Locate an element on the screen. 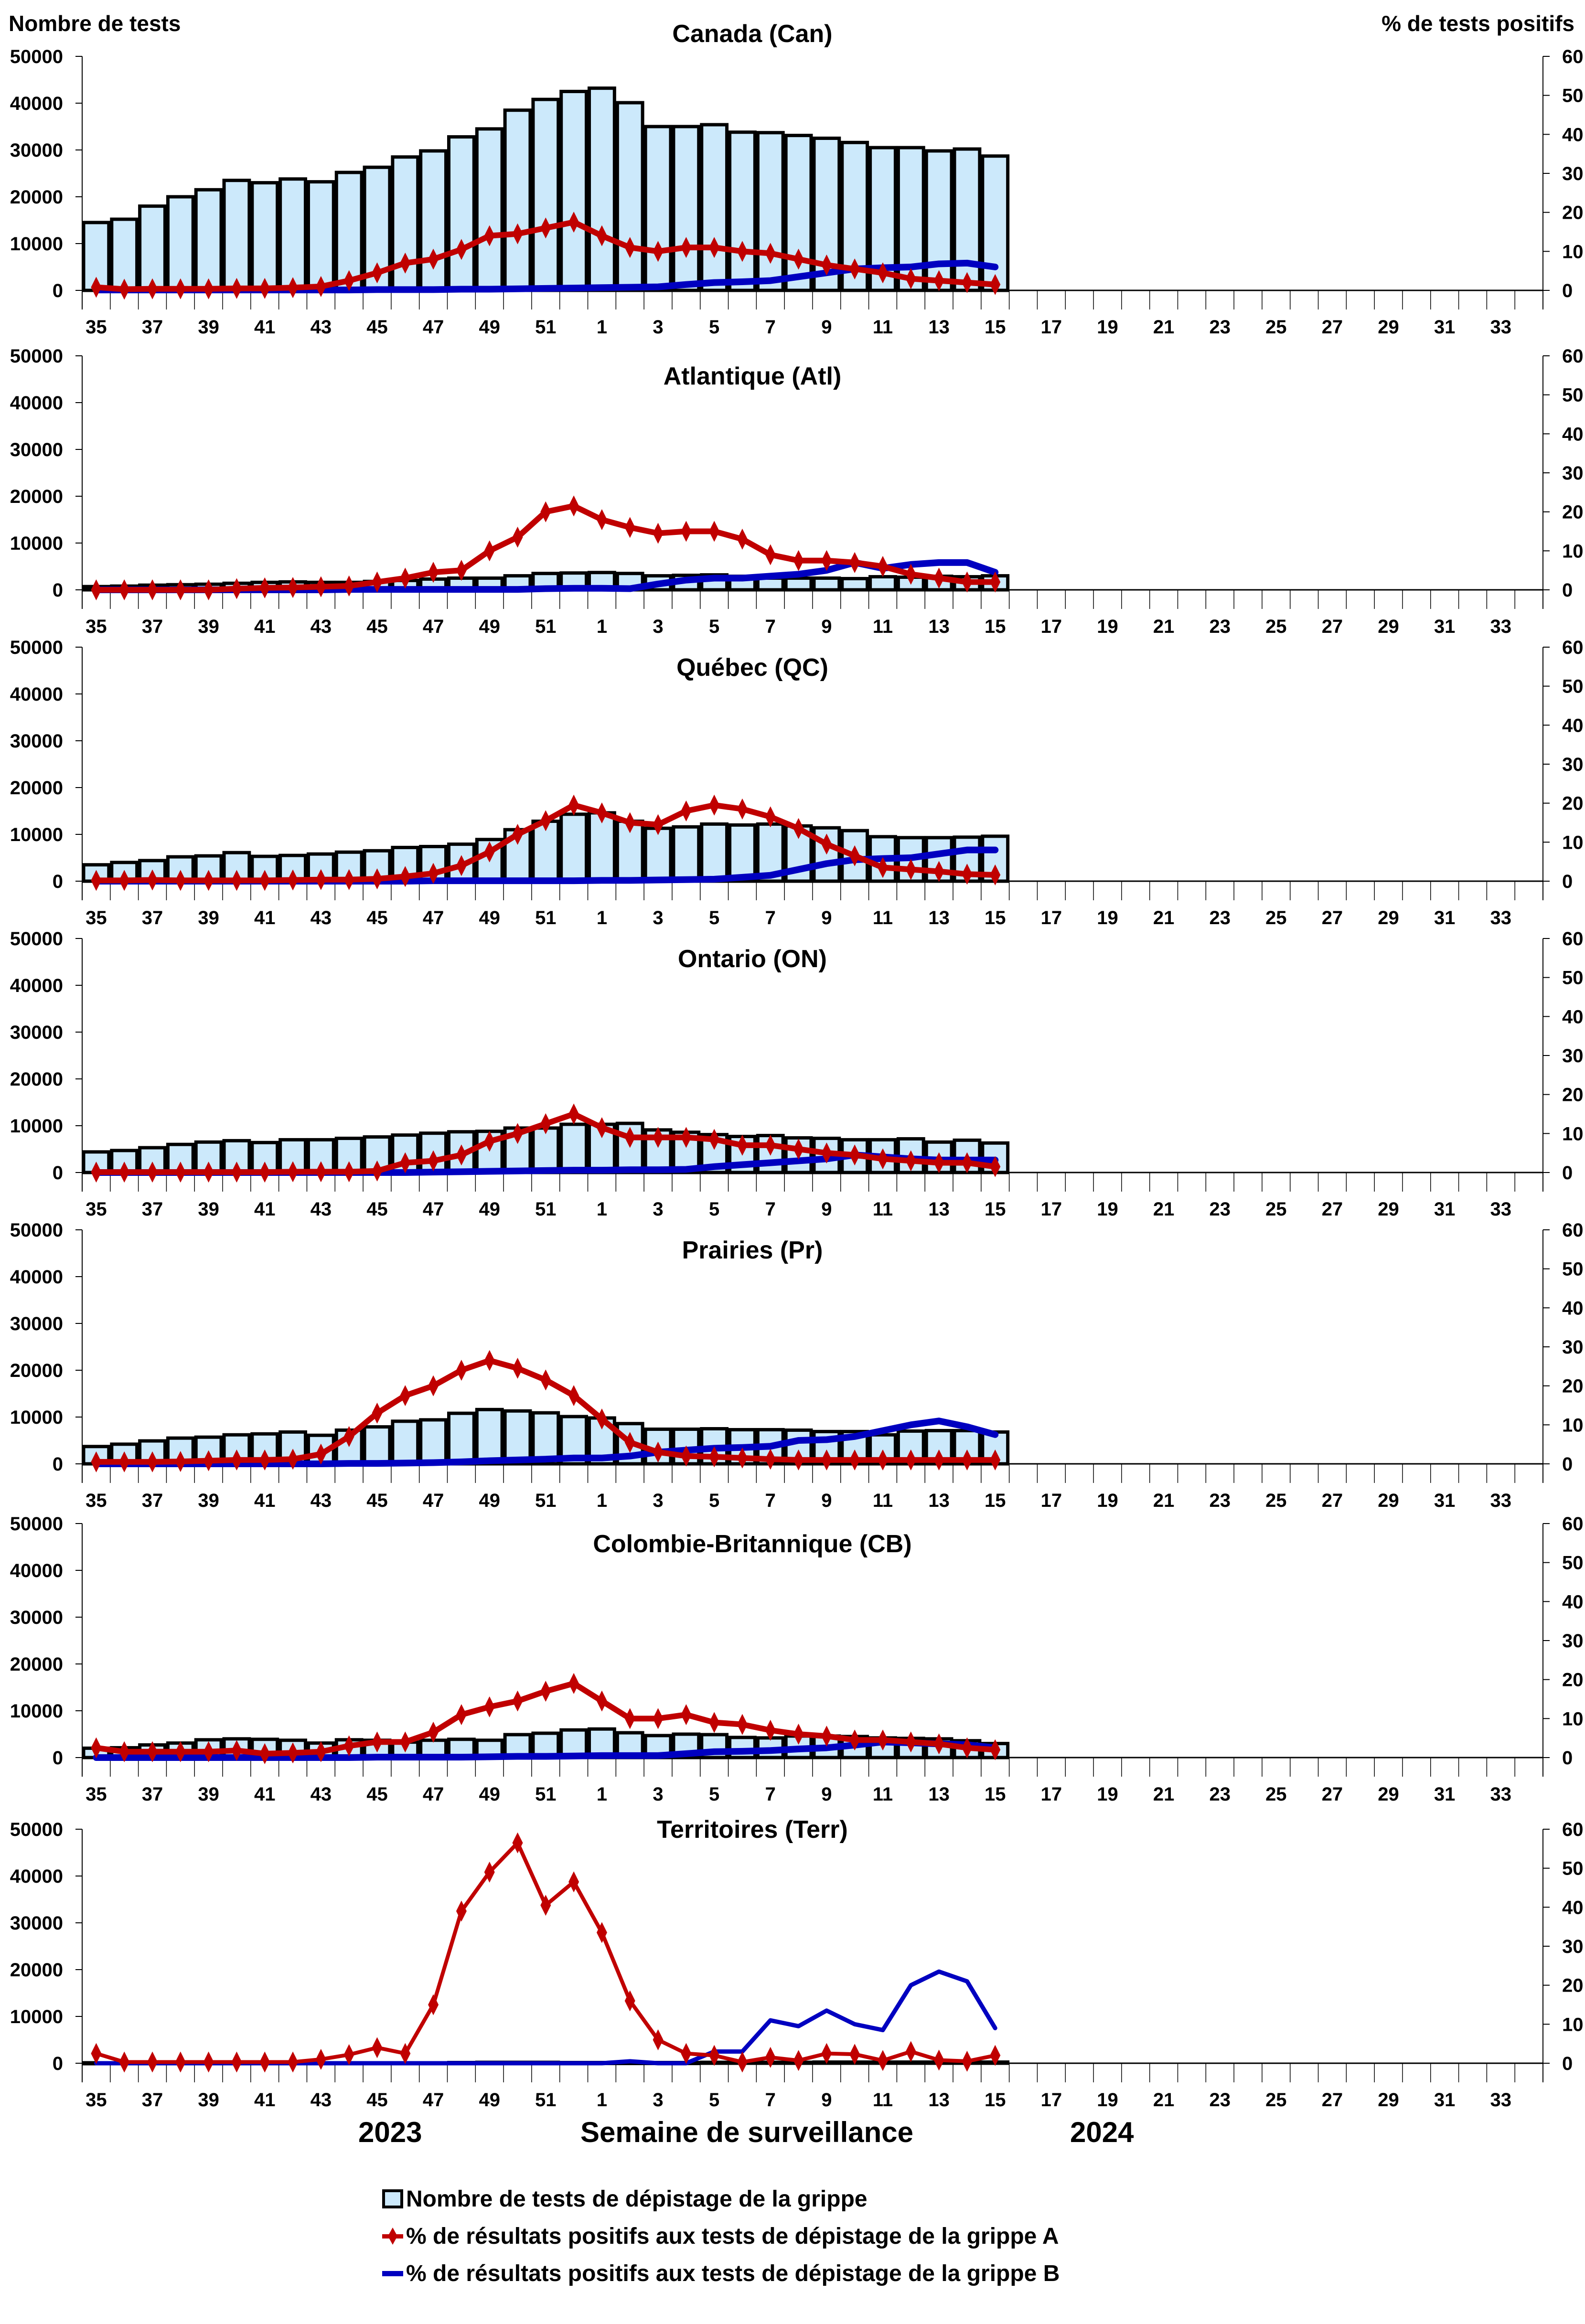 The width and height of the screenshot is (1585, 2324). y-left-tick-label: 50000 is located at coordinates (37, 1829).